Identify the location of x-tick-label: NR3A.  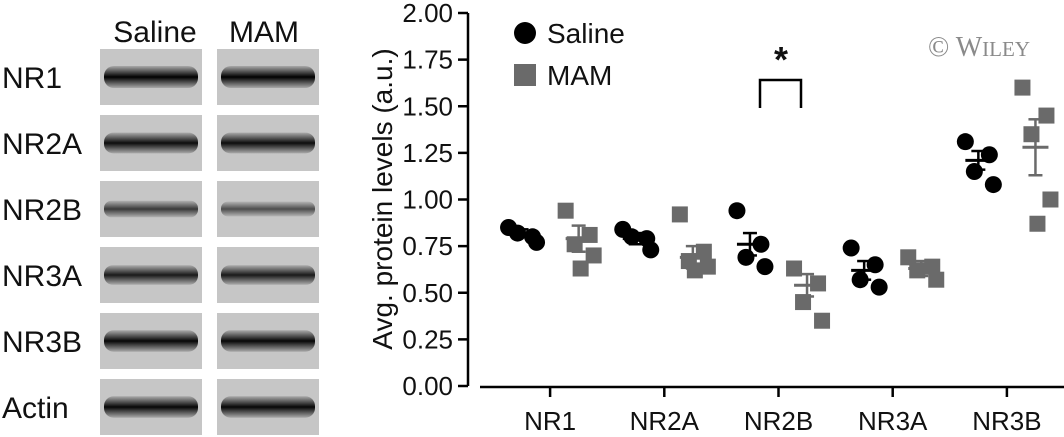
(893, 421).